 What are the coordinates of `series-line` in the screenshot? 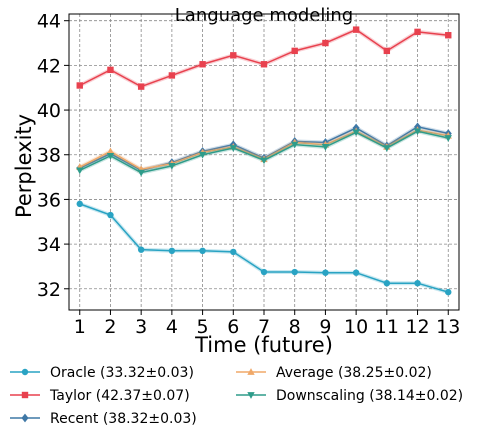 It's located at (264, 58).